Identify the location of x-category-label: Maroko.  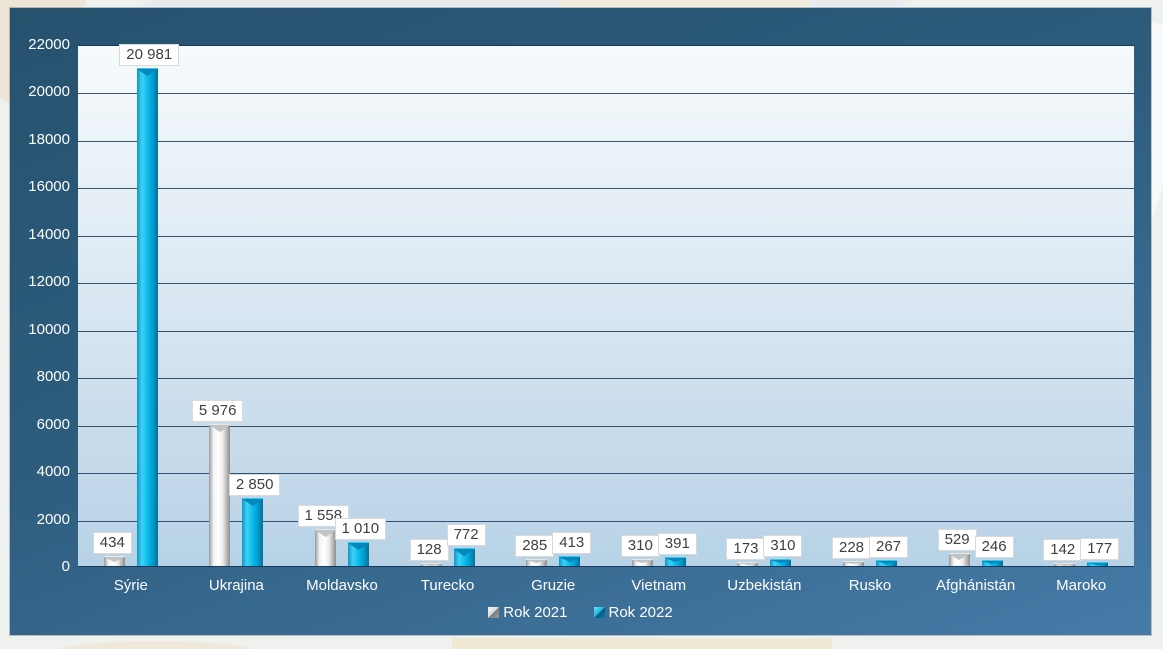
(1081, 585).